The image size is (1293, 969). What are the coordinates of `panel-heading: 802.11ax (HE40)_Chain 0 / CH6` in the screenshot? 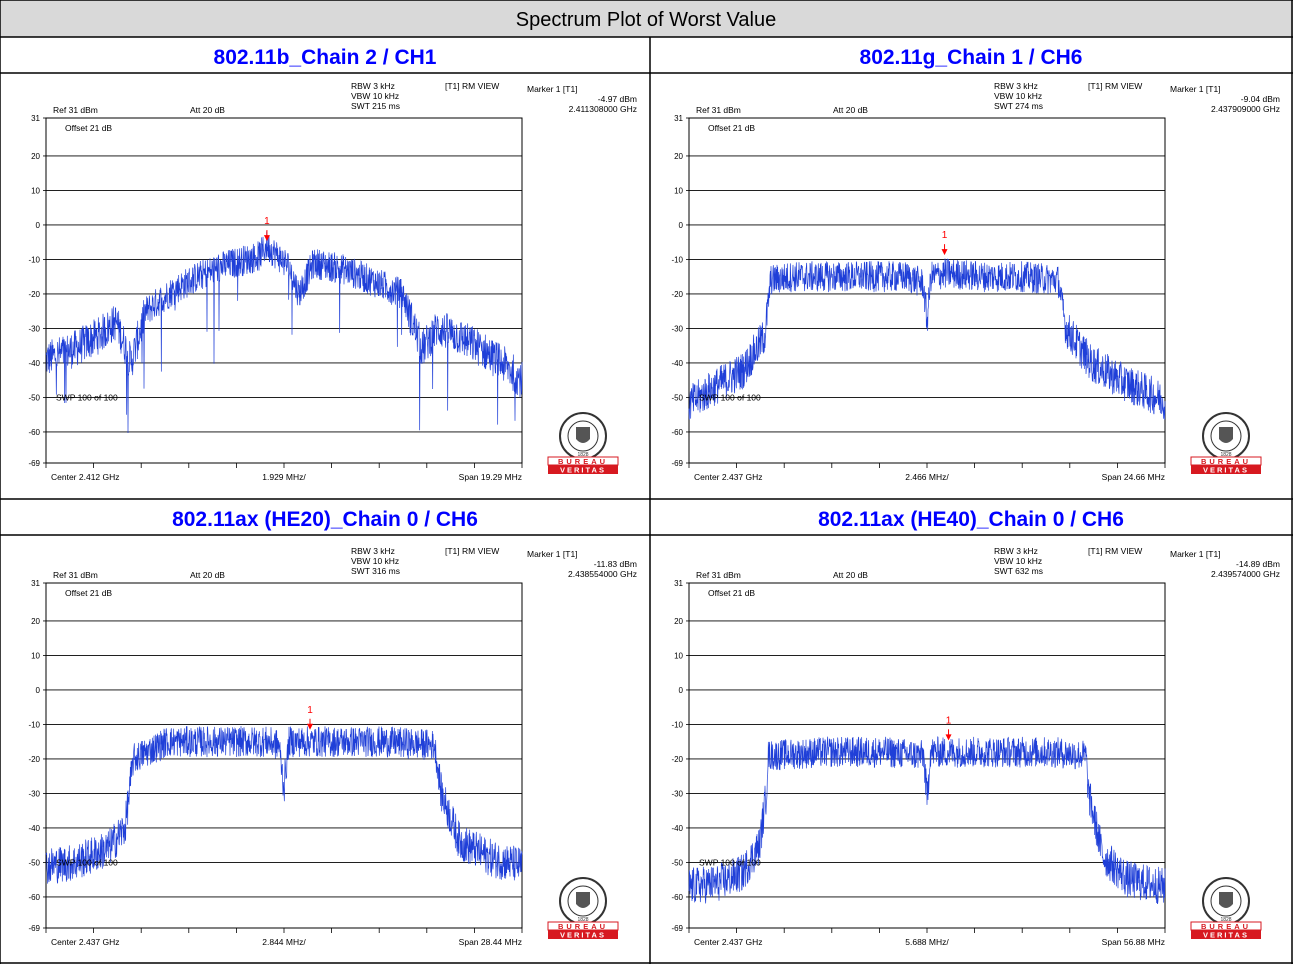 It's located at (971, 519).